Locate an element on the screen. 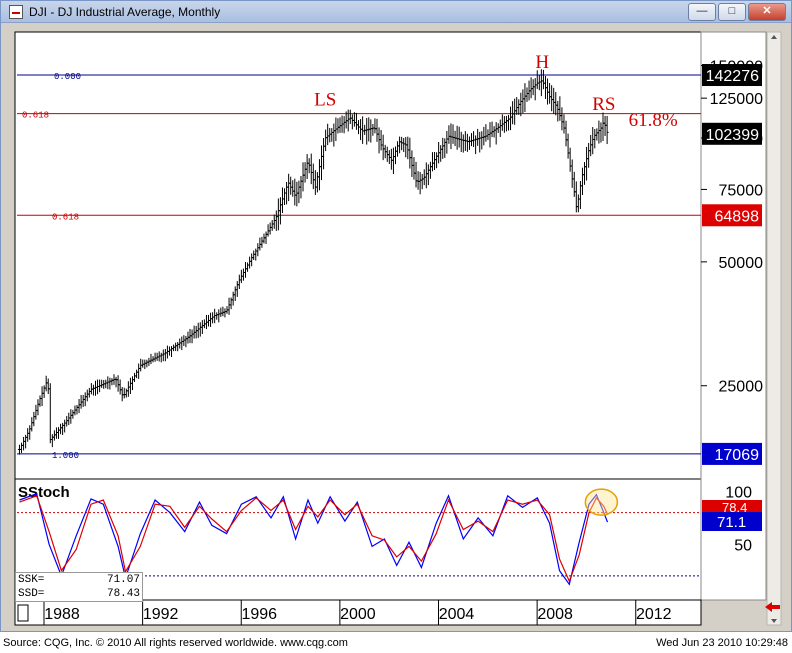 The height and width of the screenshot is (653, 792). xtick-label: 1988 is located at coordinates (62, 614).